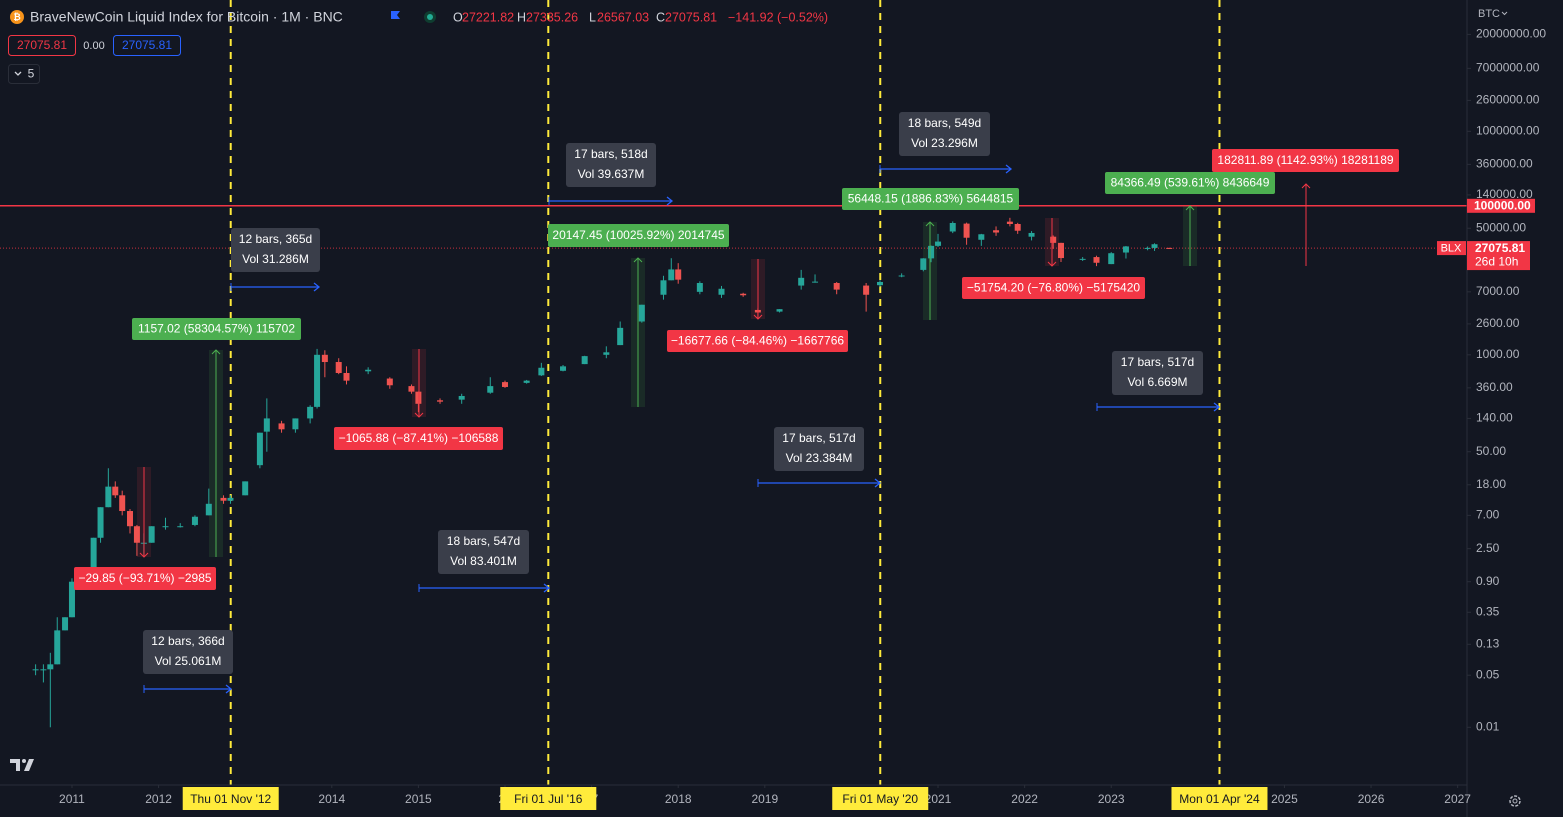 Image resolution: width=1563 pixels, height=817 pixels. Describe the element at coordinates (275, 259) in the screenshot. I see `range-volume: Vol 31.286M` at that location.